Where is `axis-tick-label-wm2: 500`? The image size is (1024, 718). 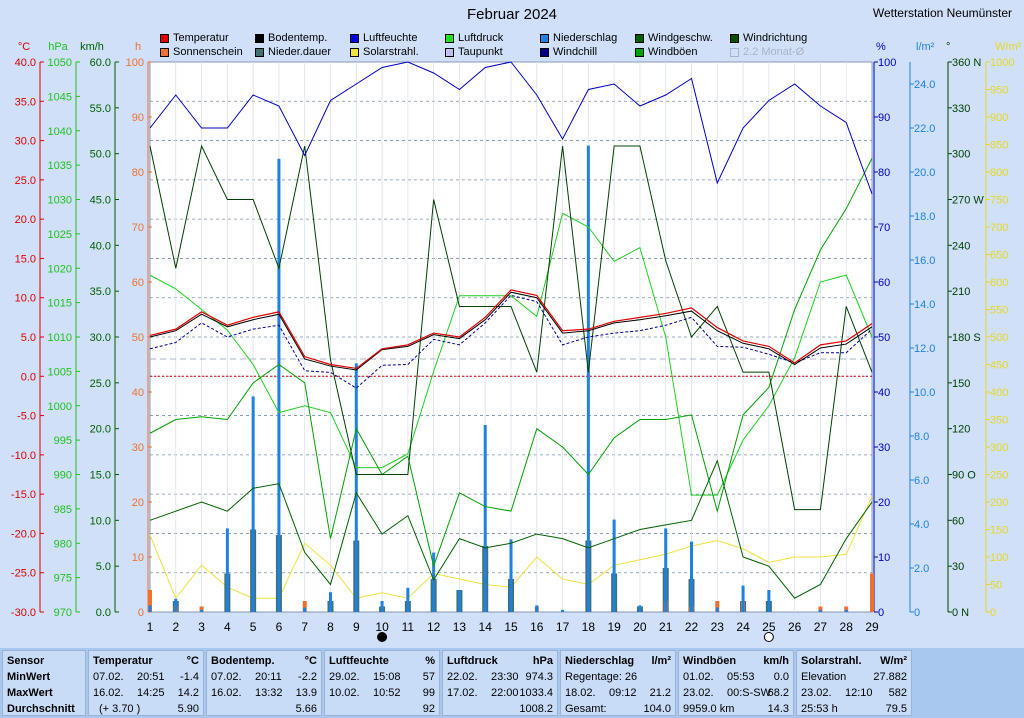 axis-tick-label-wm2: 500 is located at coordinates (999, 338).